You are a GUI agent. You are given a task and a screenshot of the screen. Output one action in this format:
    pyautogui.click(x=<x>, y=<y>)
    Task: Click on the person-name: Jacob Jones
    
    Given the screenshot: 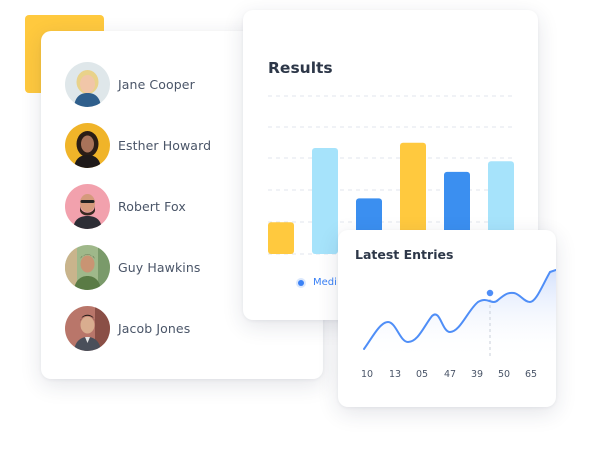 What is the action you would take?
    pyautogui.click(x=154, y=328)
    